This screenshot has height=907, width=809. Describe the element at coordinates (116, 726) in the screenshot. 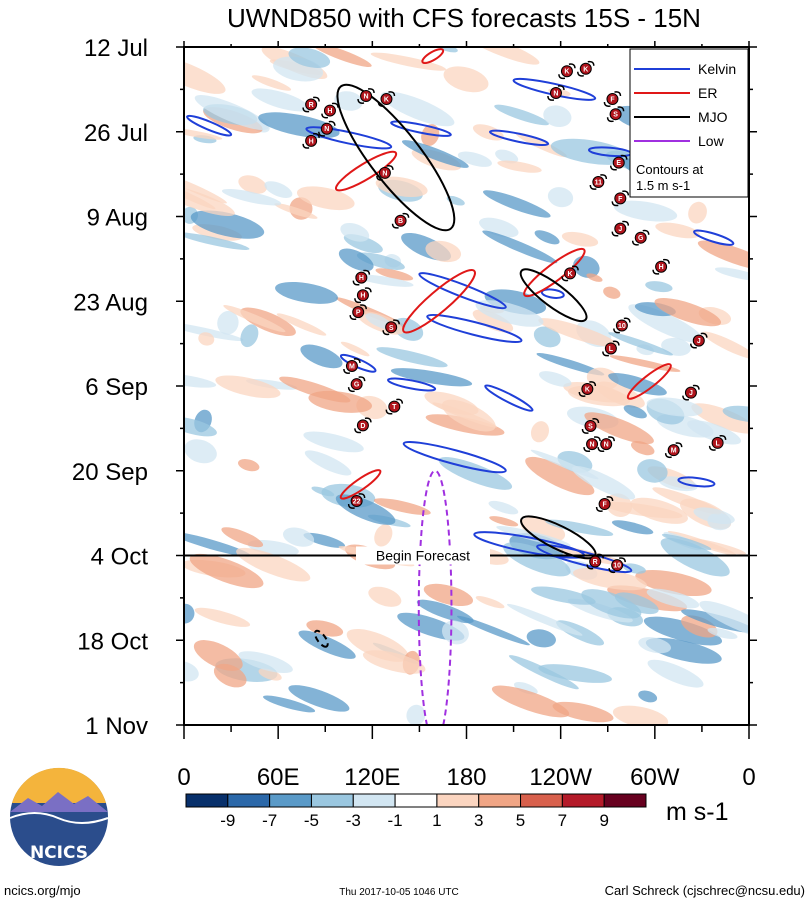

I see `y-tick-label: 1 Nov` at that location.